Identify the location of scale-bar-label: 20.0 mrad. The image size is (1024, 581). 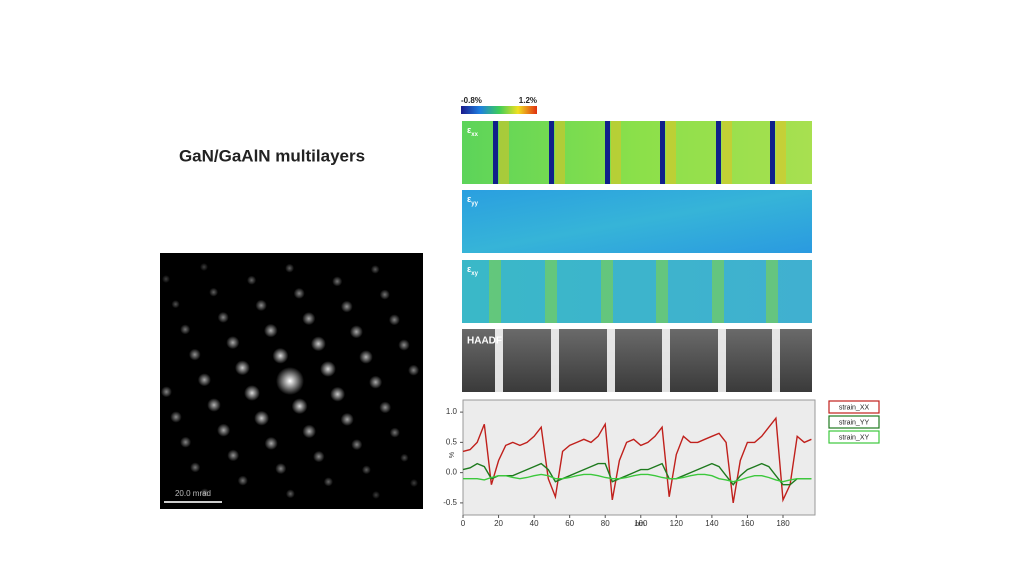
(193, 493).